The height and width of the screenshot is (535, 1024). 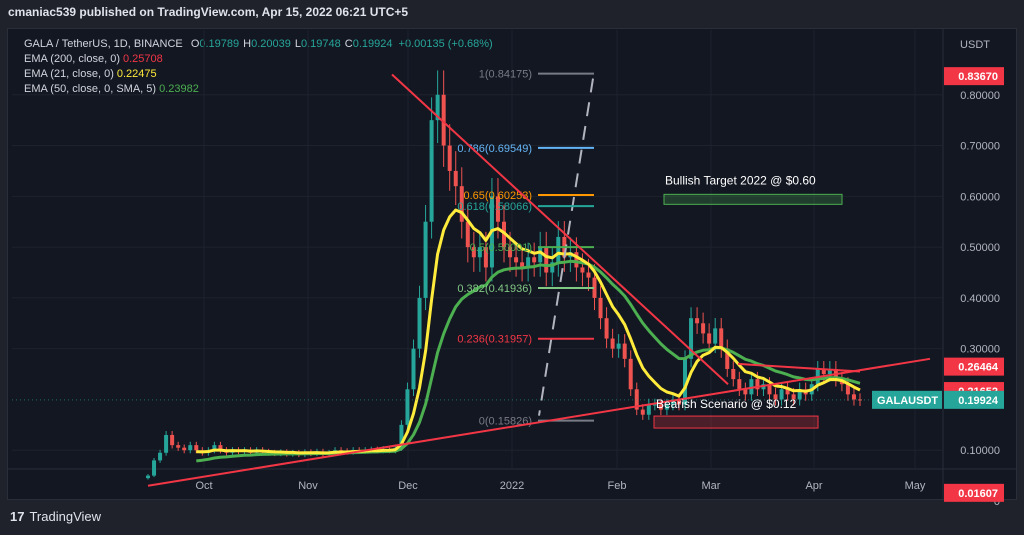 I want to click on x-tick-label: Dec, so click(x=408, y=486).